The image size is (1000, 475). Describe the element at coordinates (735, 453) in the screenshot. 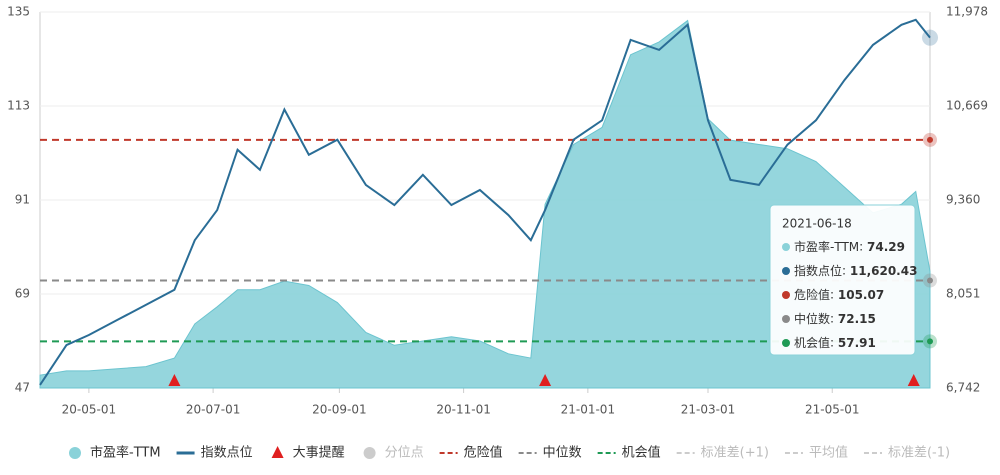

I see `legend-label: 标准差(+1)` at that location.